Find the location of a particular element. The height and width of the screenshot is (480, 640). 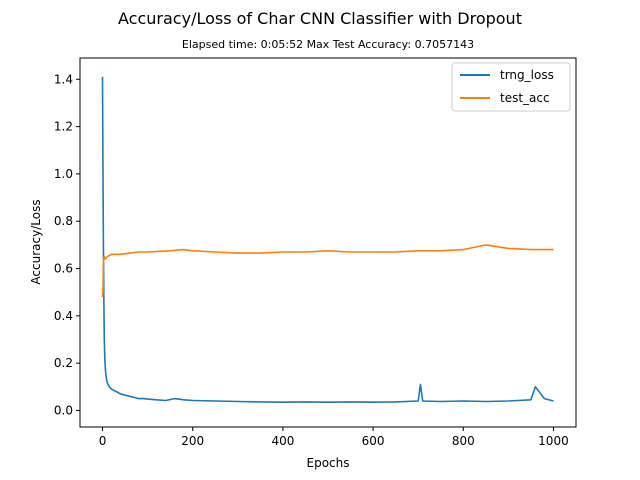

series-line-test-acc is located at coordinates (327, 270).